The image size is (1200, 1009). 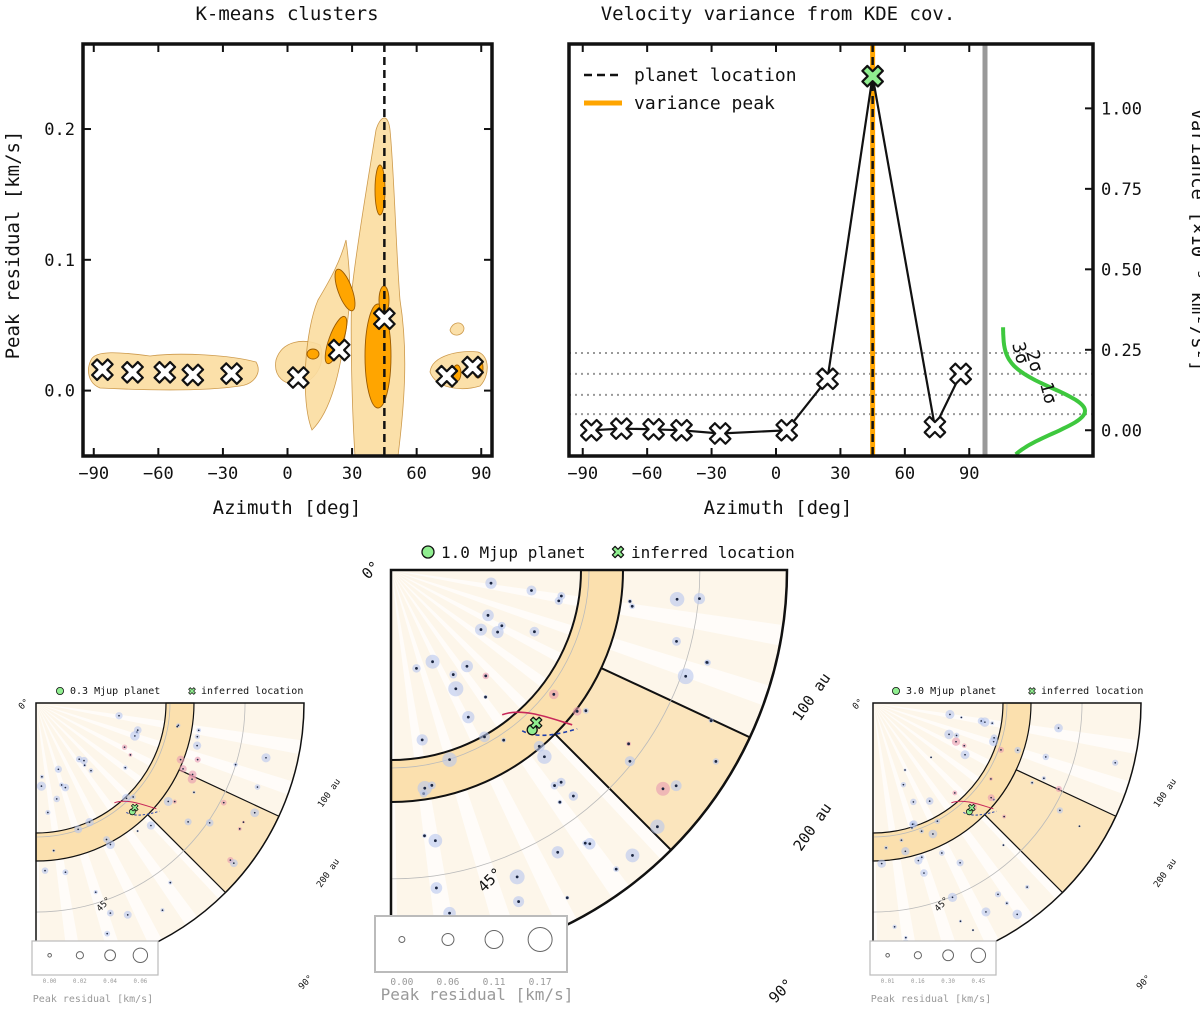 What do you see at coordinates (704, 103) in the screenshot?
I see `legend-peak-label: variance peak` at bounding box center [704, 103].